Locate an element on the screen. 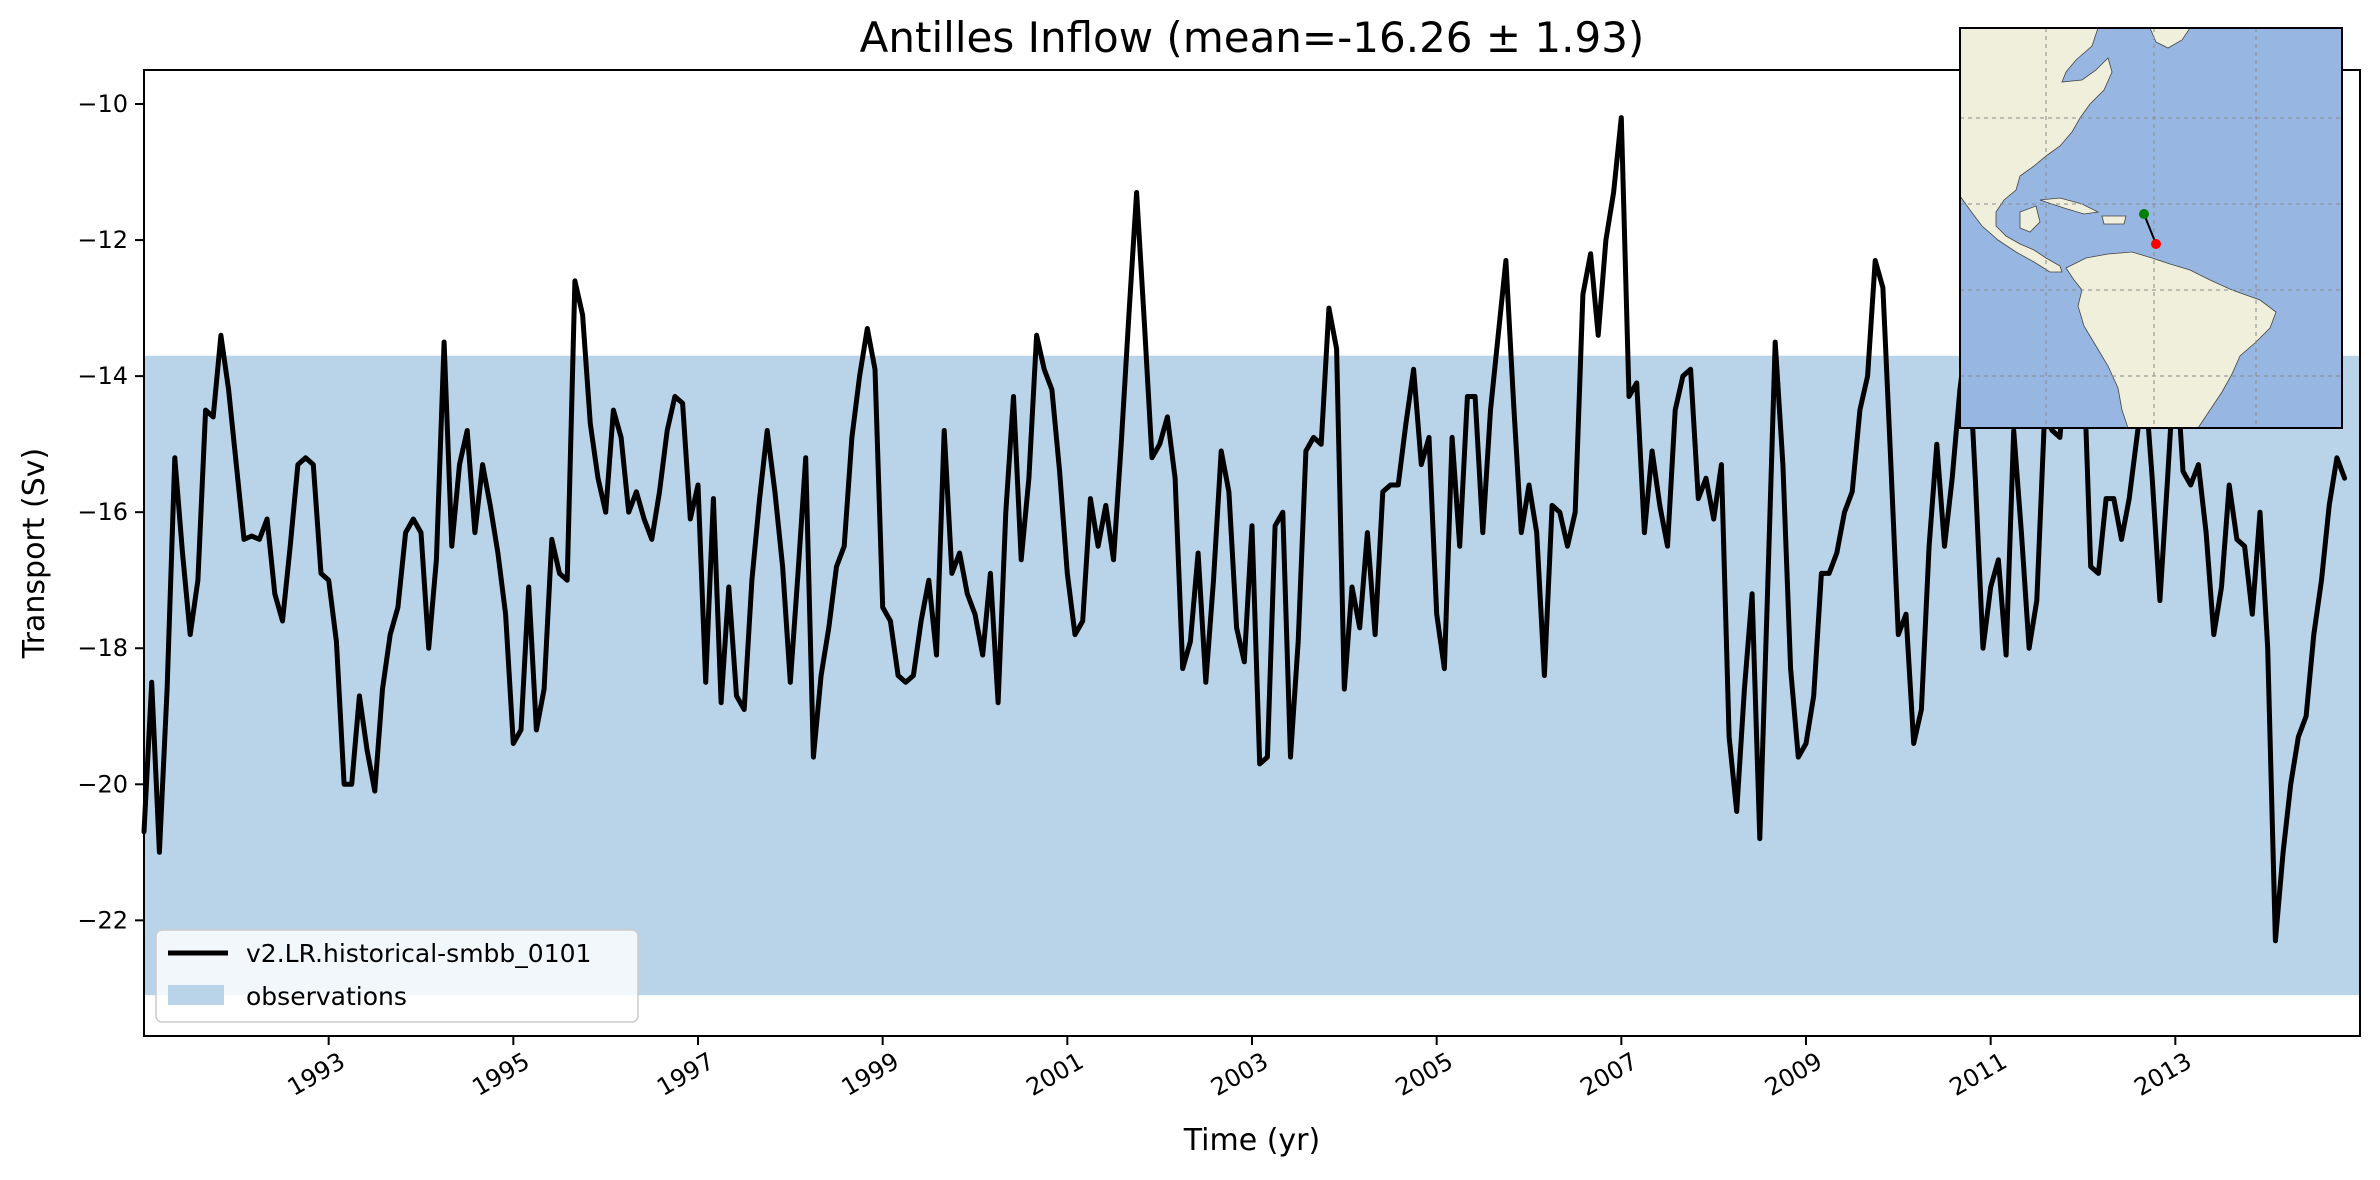  map-land-hispaniola is located at coordinates (2114, 220).